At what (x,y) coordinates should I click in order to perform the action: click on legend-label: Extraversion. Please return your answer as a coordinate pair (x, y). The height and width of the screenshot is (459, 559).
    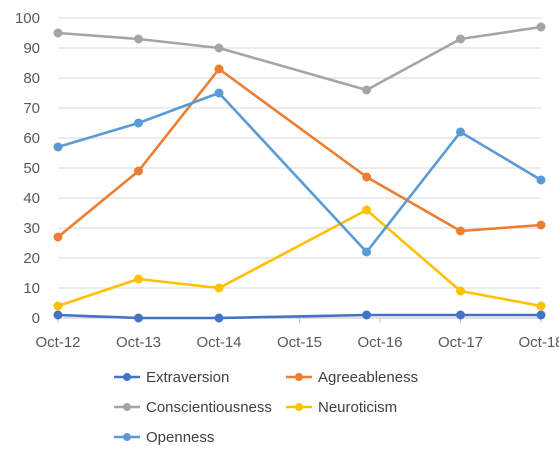
    Looking at the image, I should click on (187, 377).